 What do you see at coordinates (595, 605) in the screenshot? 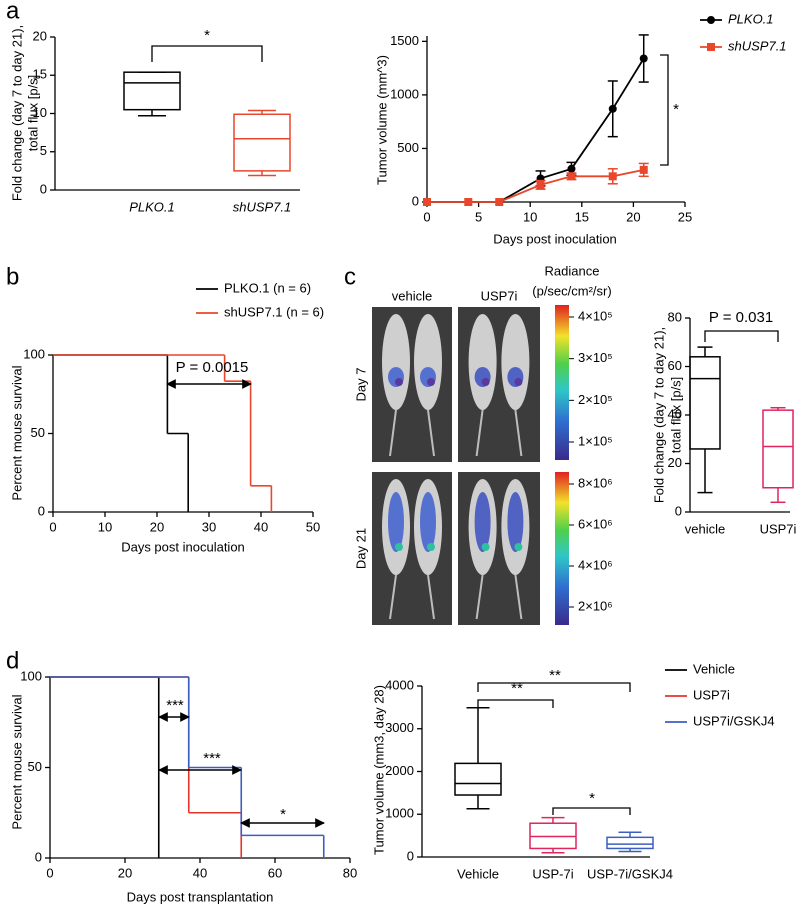
I see `colorbar-tick-label: 2×10⁶` at bounding box center [595, 605].